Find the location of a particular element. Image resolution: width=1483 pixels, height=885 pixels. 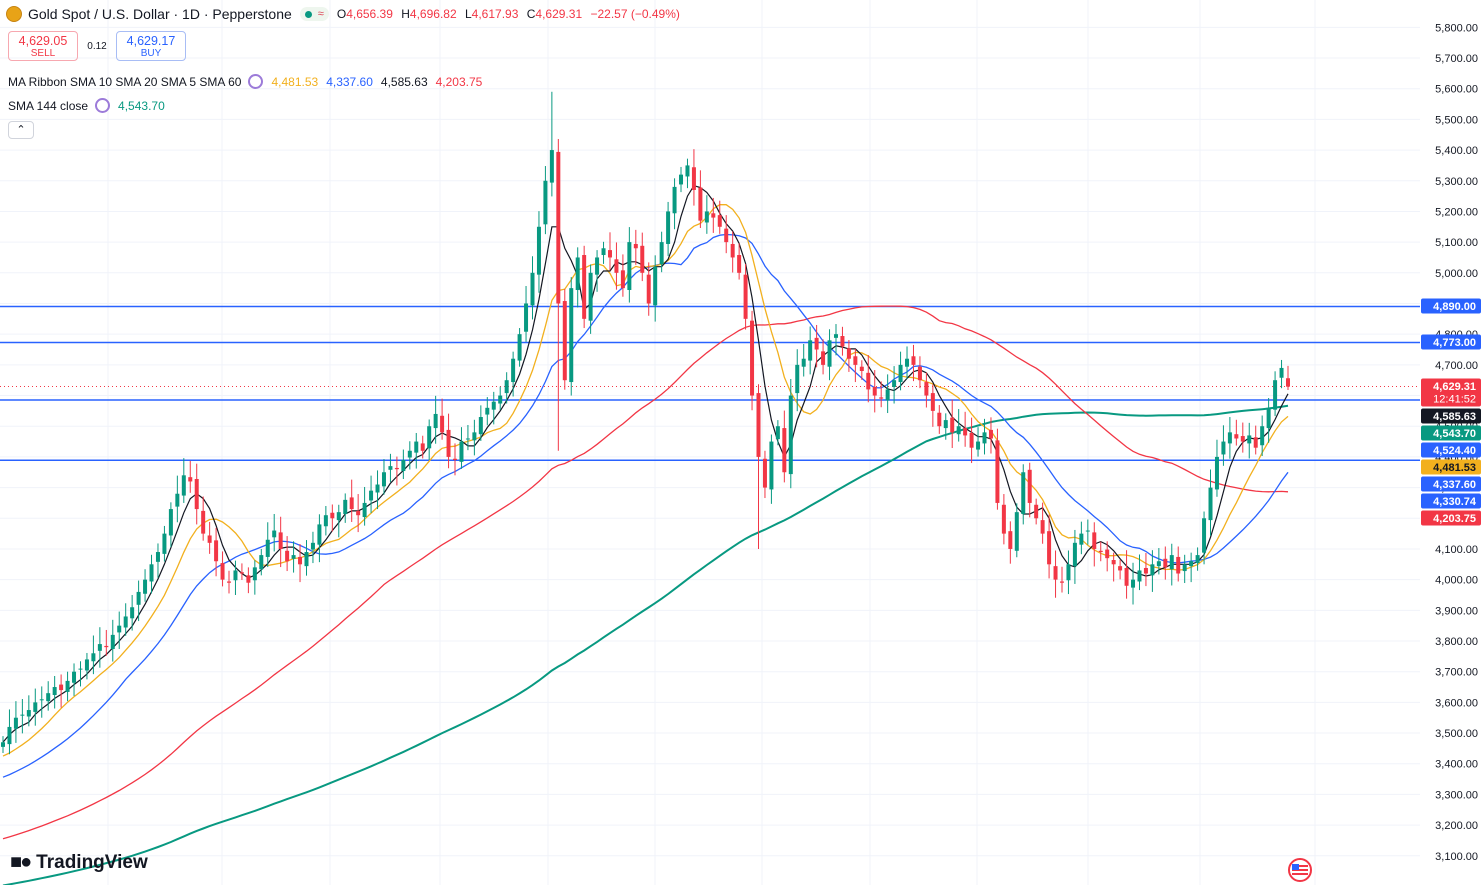

y-tick-label: 3,200.00 is located at coordinates (1456, 826).